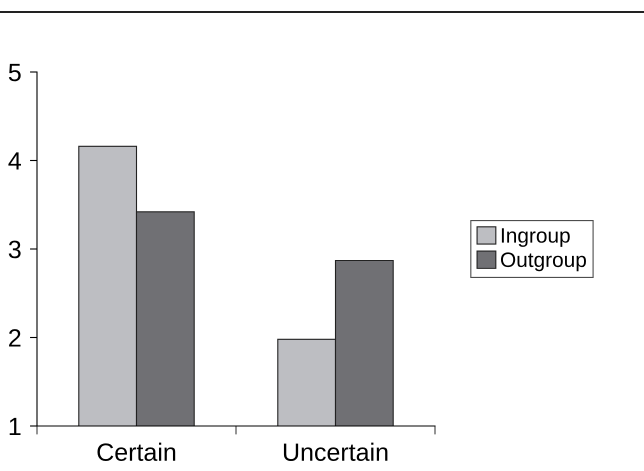 The image size is (644, 471). I want to click on y-tick-label: 2, so click(14, 338).